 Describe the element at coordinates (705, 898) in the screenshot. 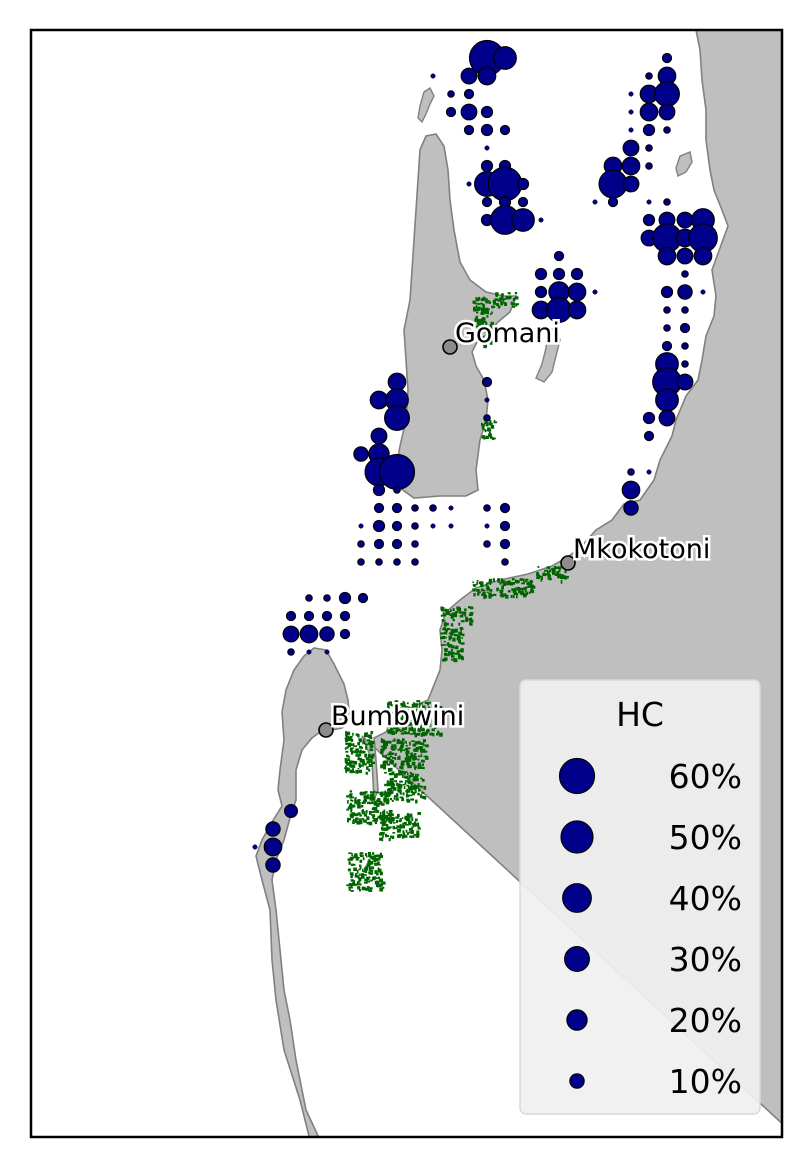

I see `legend-label: 40%` at that location.